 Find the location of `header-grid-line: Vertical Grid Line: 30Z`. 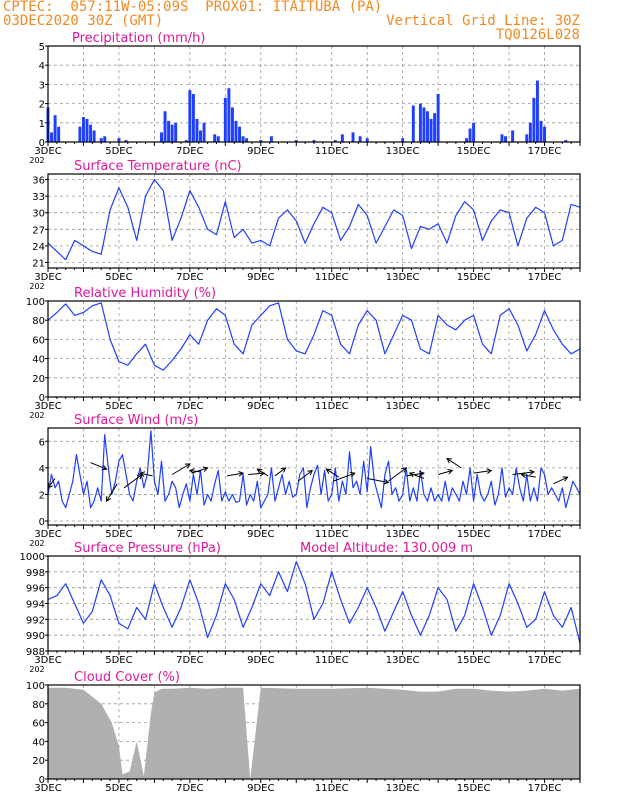

header-grid-line: Vertical Grid Line: 30Z is located at coordinates (483, 21).